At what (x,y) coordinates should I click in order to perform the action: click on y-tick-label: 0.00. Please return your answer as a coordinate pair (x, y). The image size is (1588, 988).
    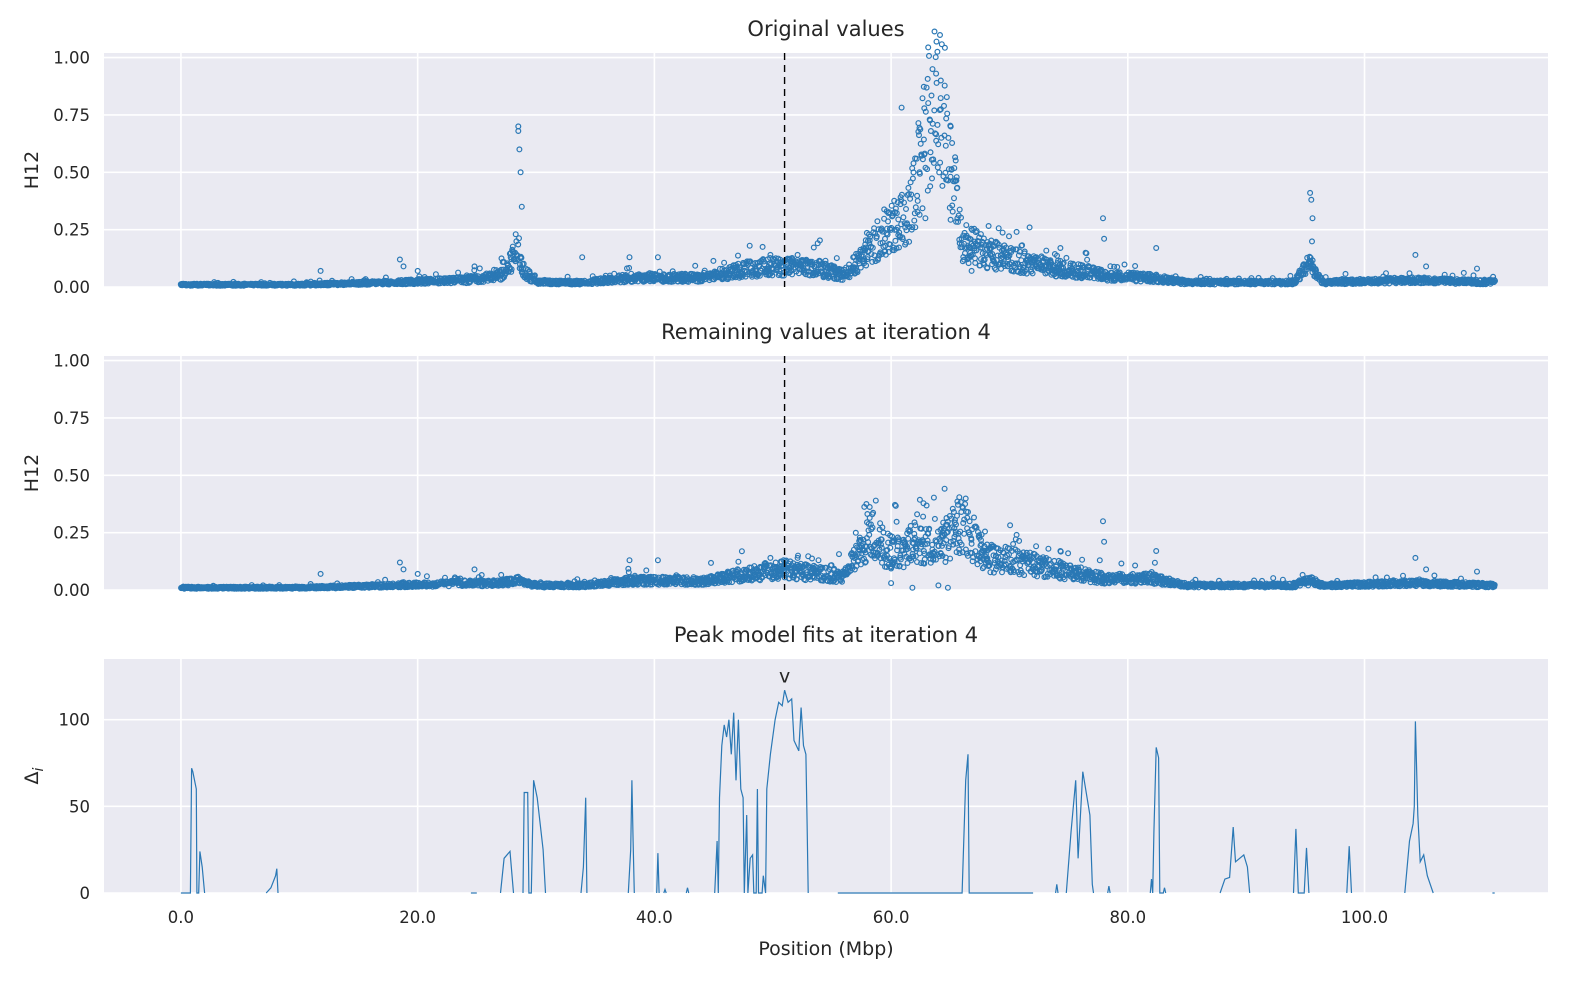
    Looking at the image, I should click on (71, 287).